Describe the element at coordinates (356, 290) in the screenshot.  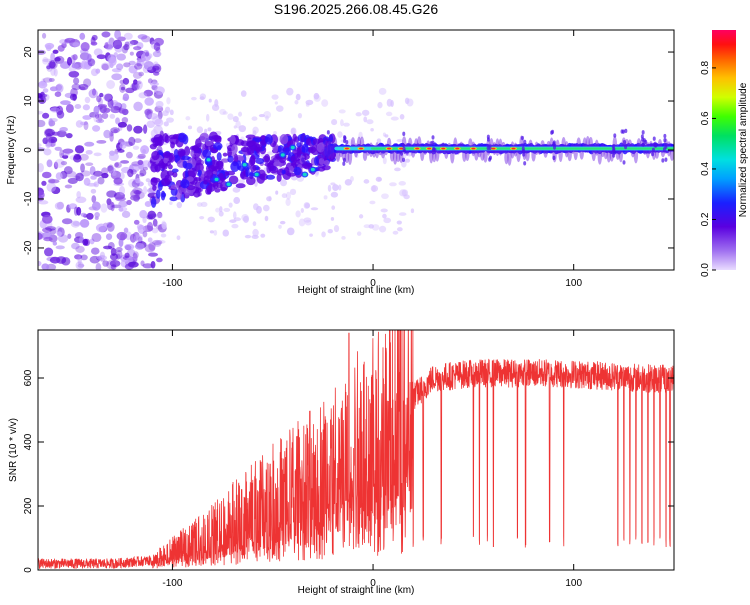
I see `spectrogram-xlabel: Height of straight line (km)` at that location.